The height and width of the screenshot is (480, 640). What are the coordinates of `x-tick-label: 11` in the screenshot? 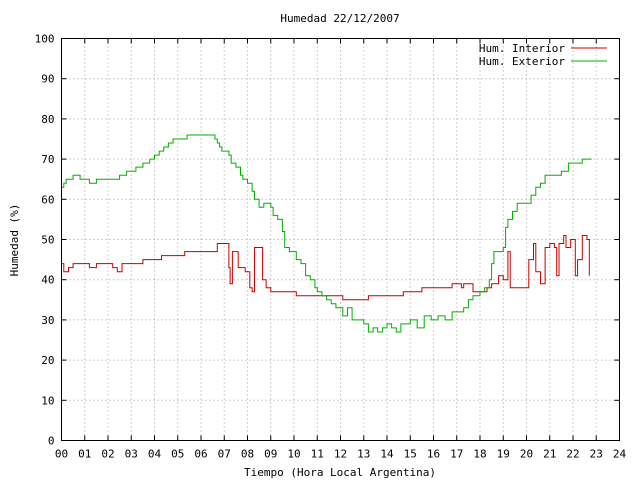 It's located at (317, 454).